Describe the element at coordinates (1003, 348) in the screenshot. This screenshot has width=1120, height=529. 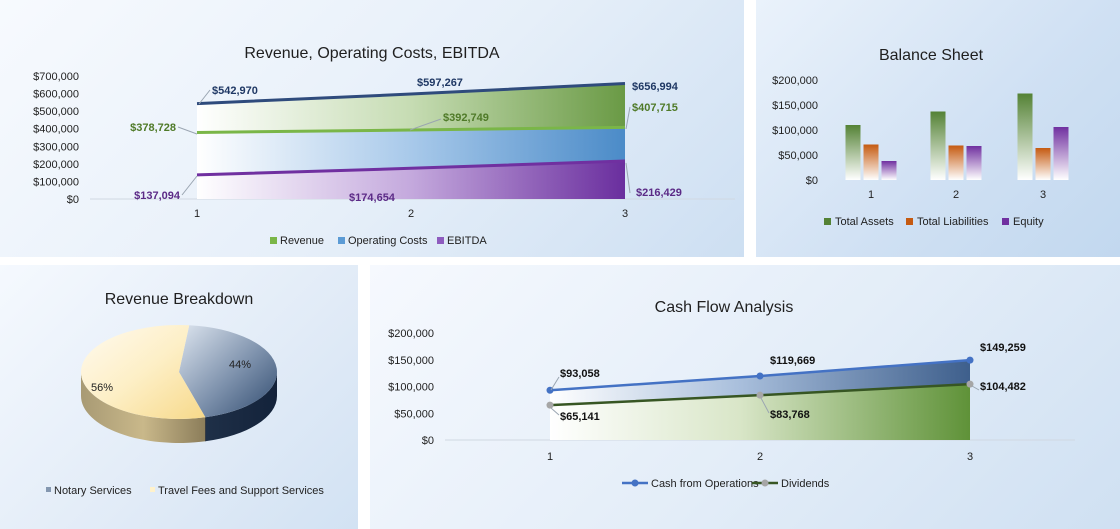
I see `data-label: $149,259` at that location.